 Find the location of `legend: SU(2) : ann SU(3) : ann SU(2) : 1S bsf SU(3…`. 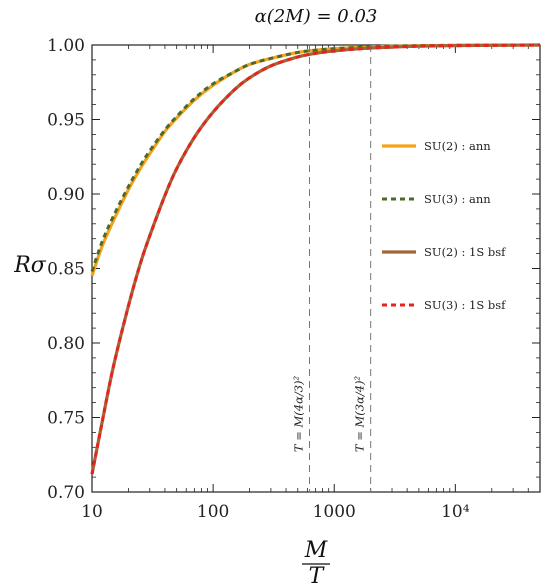

legend: SU(2) : ann SU(3) : ann SU(2) : 1S bsf SU(3… is located at coordinates (444, 225).